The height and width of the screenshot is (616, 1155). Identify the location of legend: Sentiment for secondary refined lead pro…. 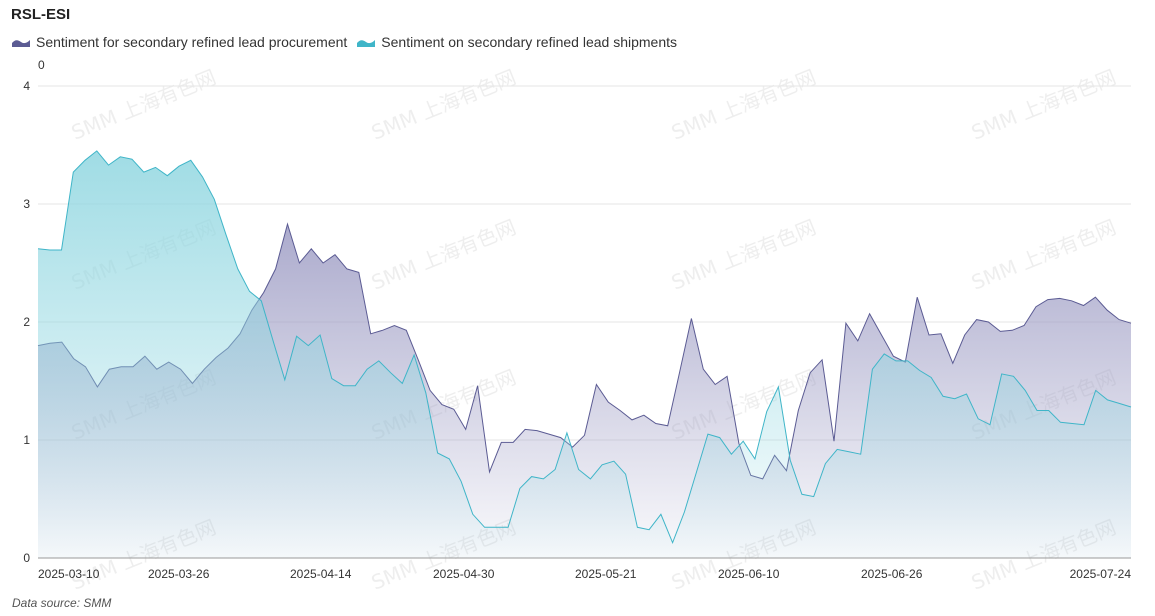
(344, 42).